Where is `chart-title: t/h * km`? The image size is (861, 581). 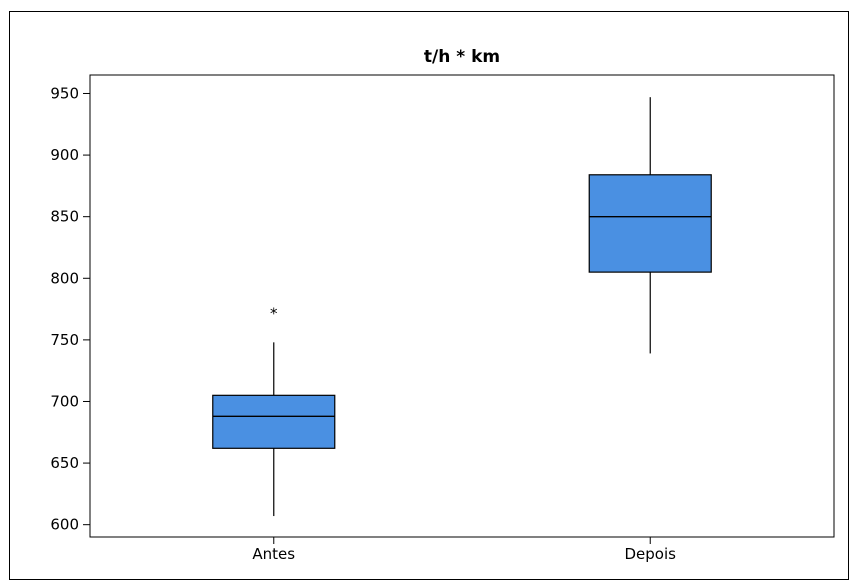 chart-title: t/h * km is located at coordinates (462, 57).